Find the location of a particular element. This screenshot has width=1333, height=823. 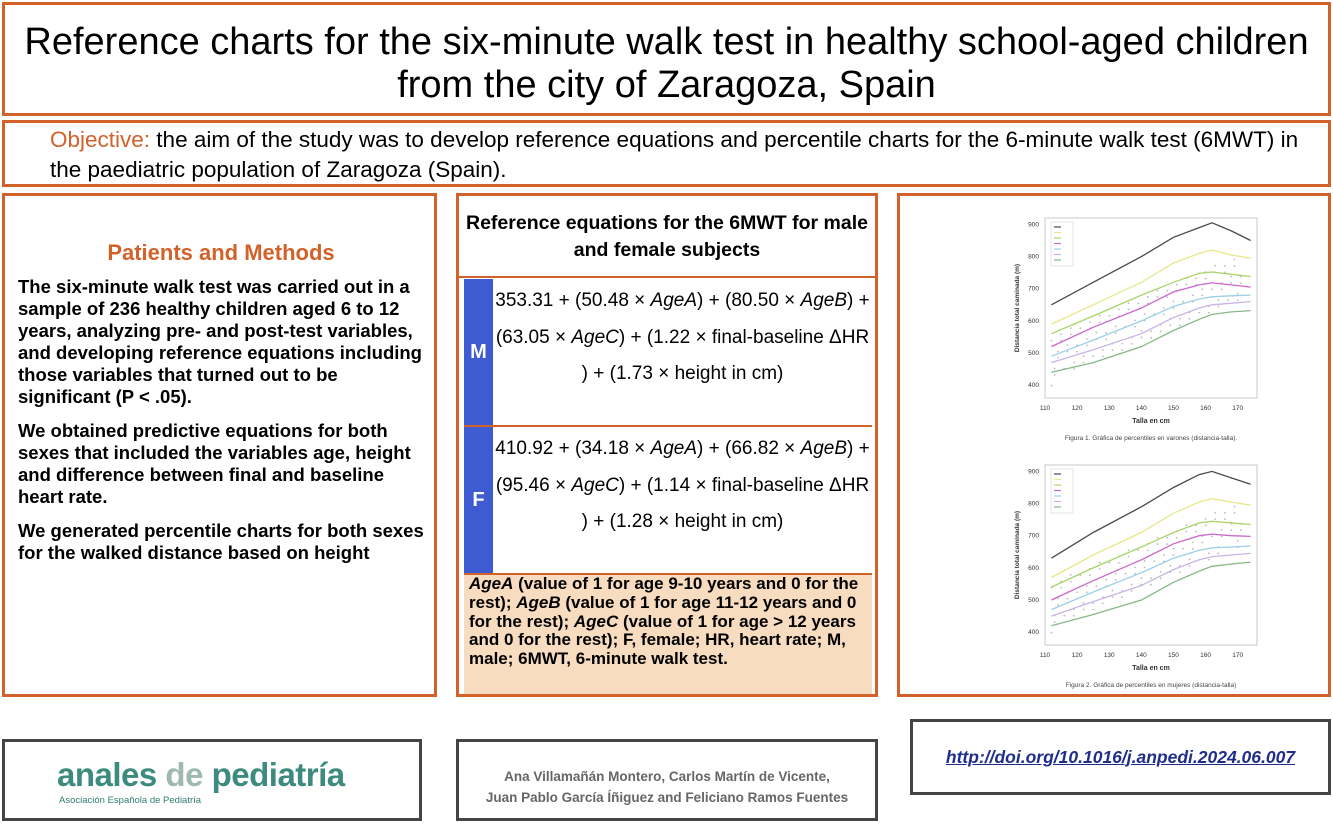

y-tick-label: 400 is located at coordinates (1033, 385).